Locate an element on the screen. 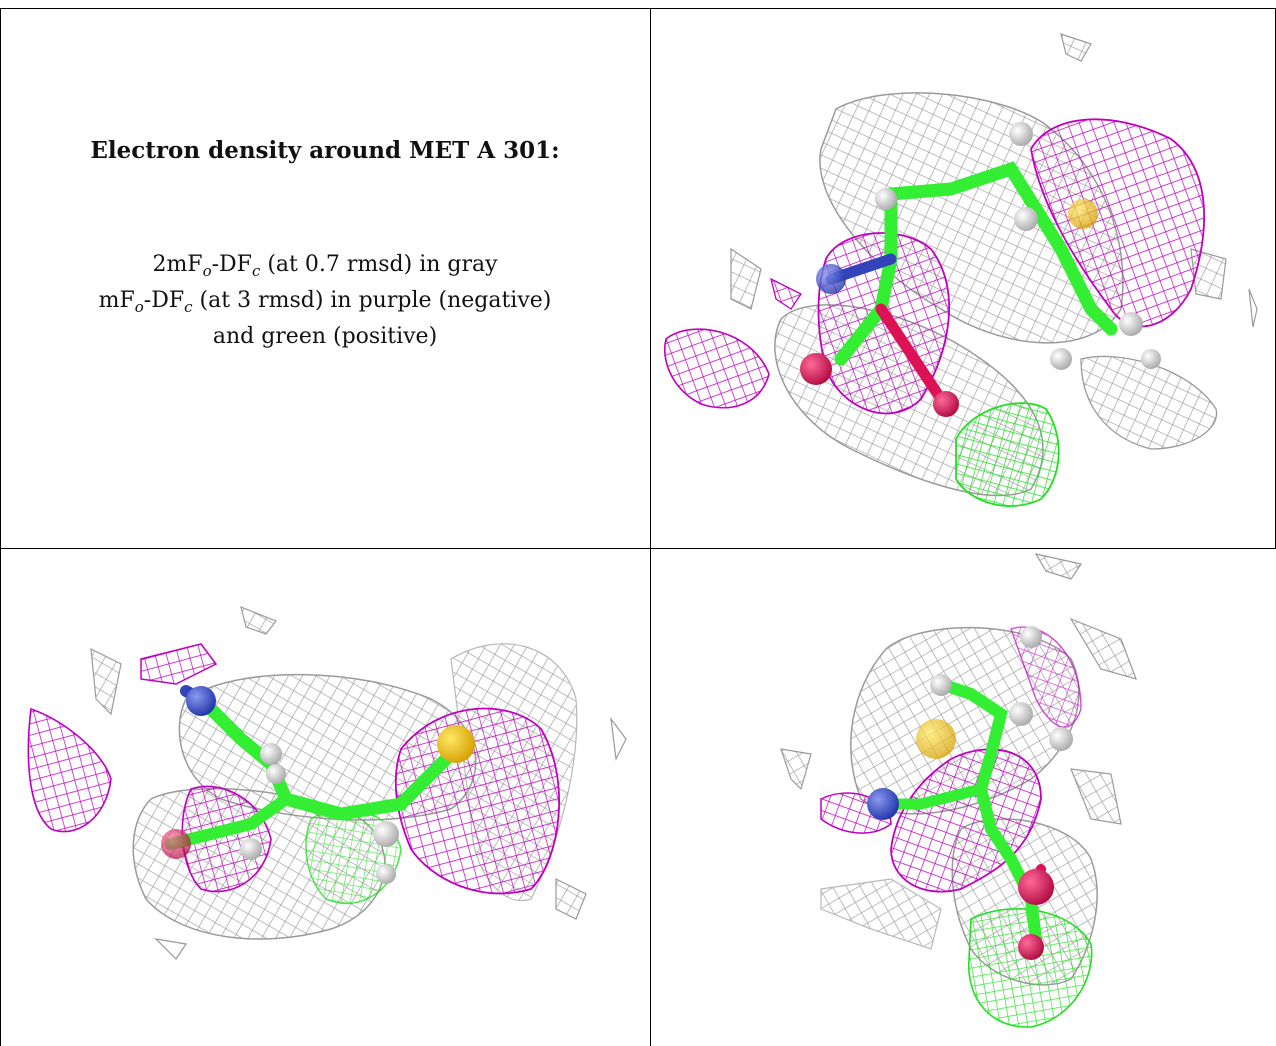 This screenshot has height=1046, width=1276. green-positive-mesh is located at coordinates (1007, 454).